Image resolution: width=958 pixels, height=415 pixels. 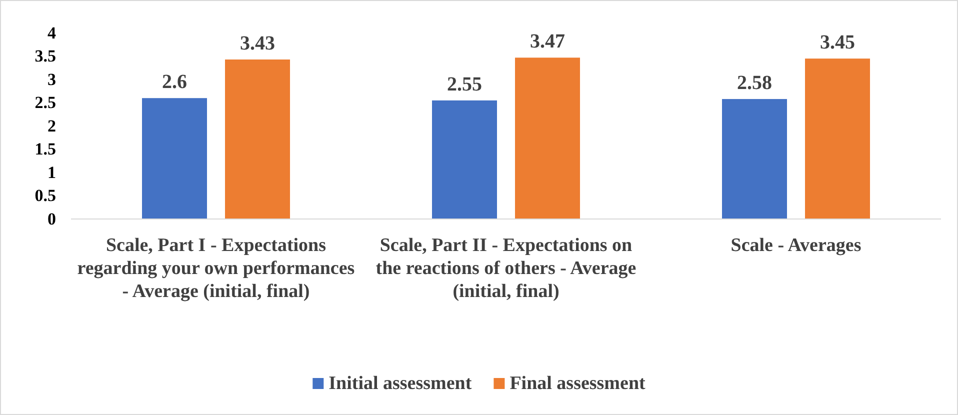 I want to click on x-tick-label: Scale, Part II - Expectations on the reactions of others - Average (initial, final), so click(x=506, y=268).